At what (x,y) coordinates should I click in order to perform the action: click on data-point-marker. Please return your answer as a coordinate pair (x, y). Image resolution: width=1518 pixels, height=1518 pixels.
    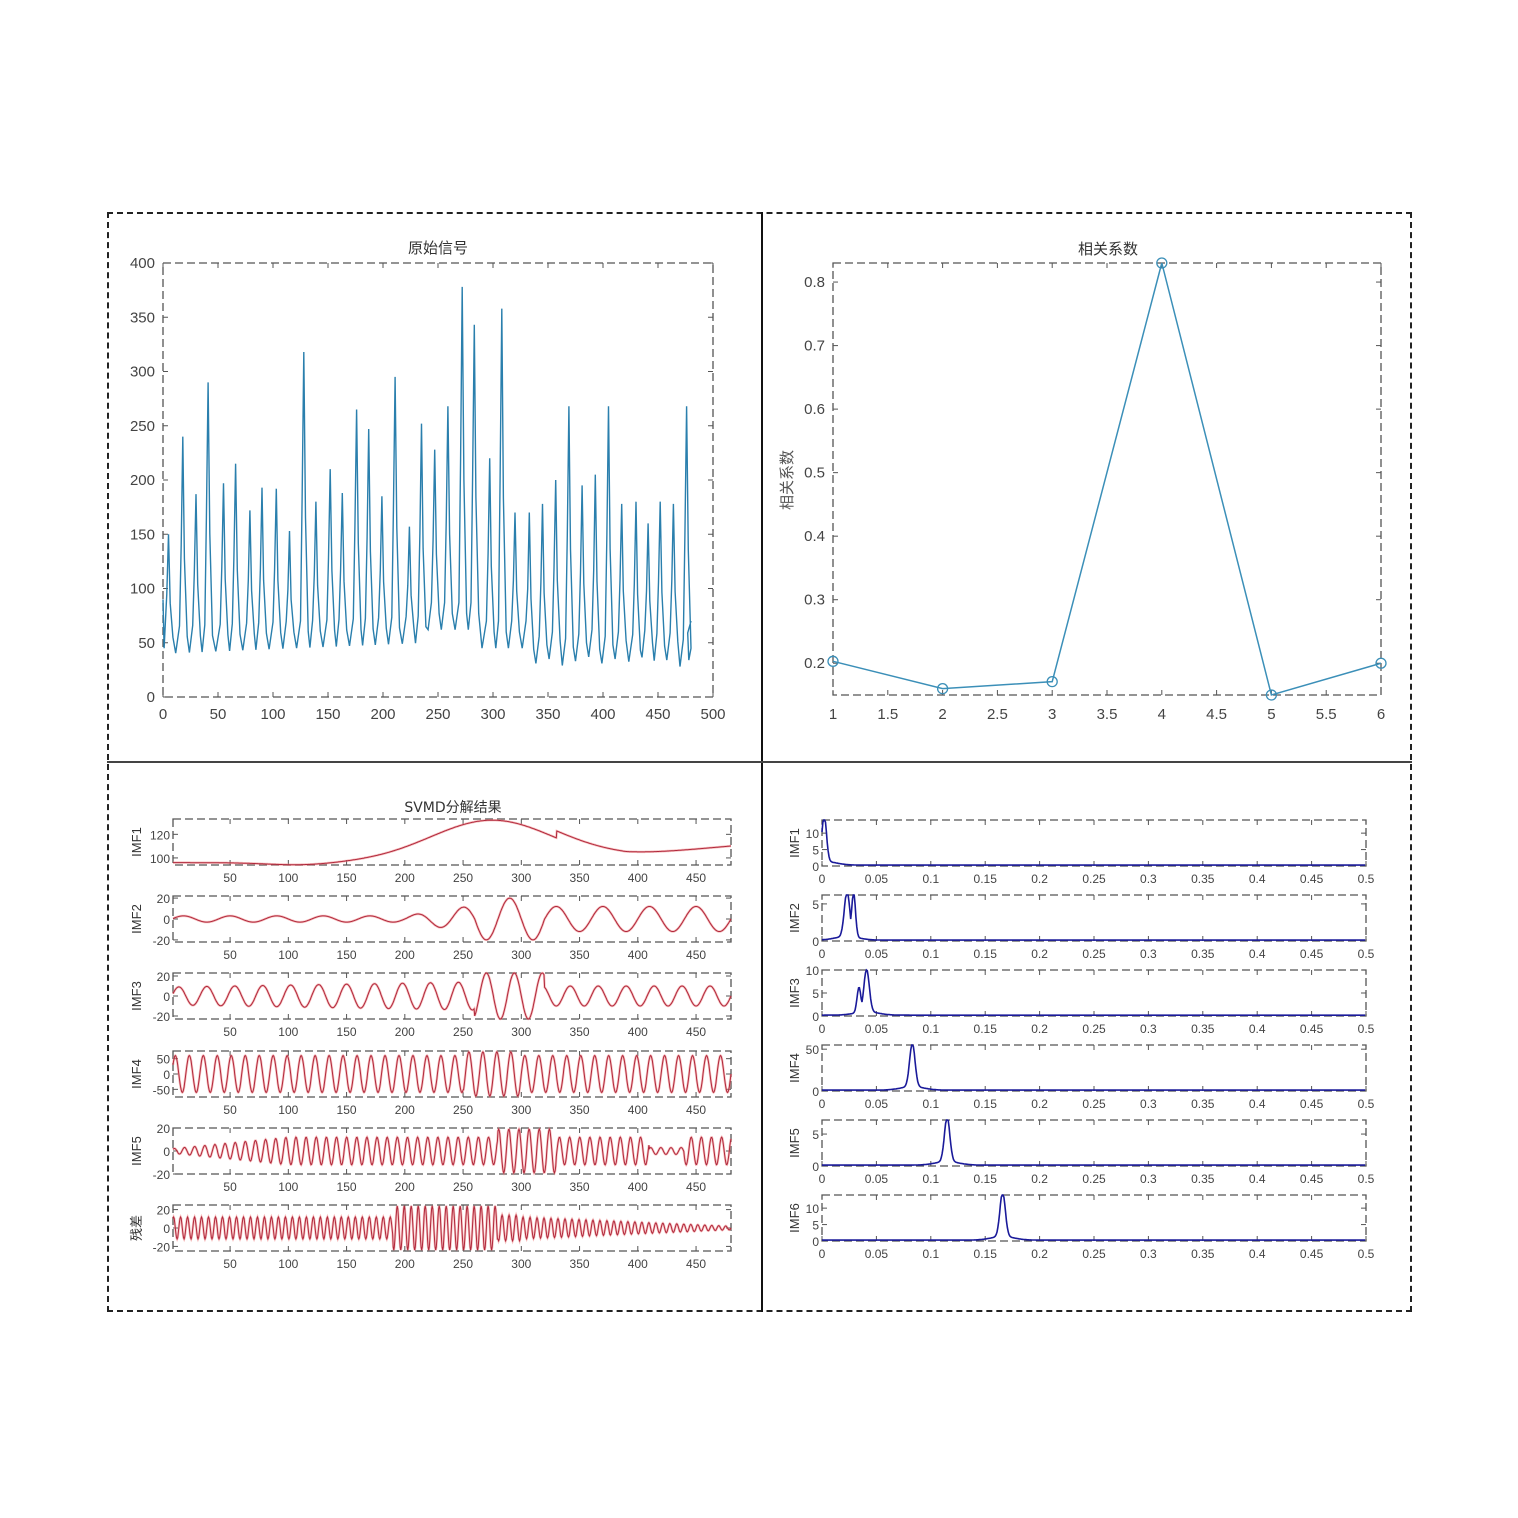
    Looking at the image, I should click on (833, 661).